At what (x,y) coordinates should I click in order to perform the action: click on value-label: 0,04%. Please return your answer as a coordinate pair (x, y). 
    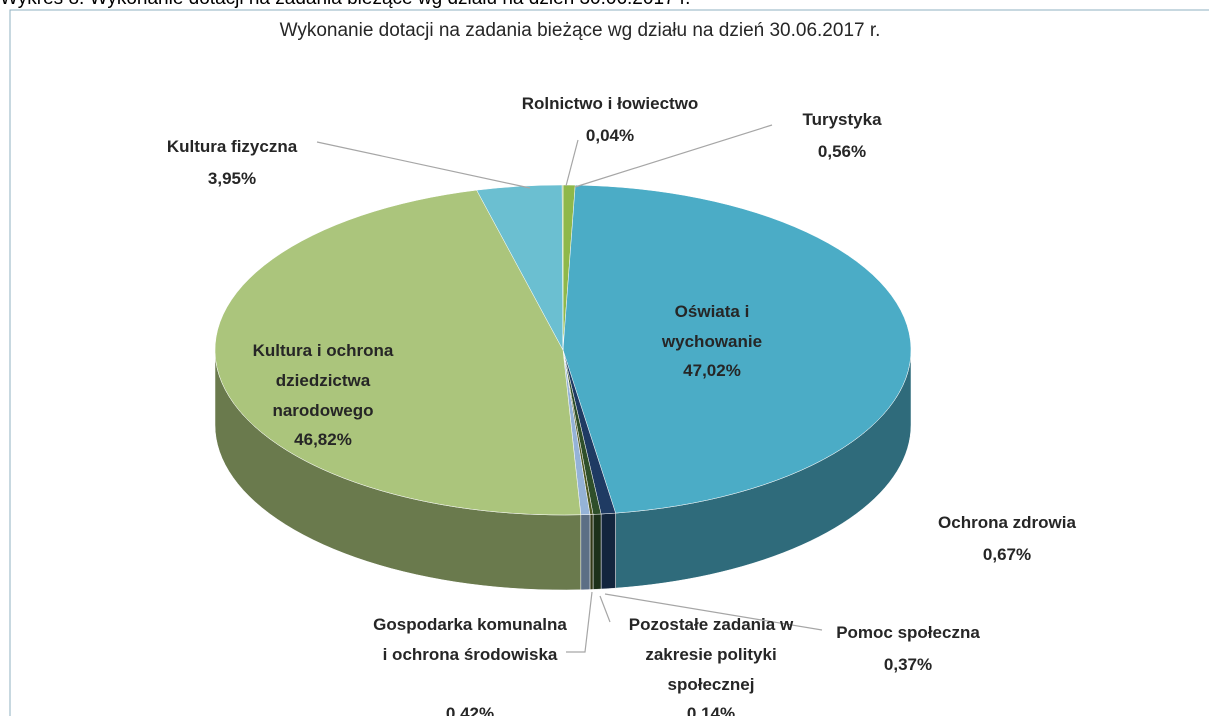
    Looking at the image, I should click on (610, 135).